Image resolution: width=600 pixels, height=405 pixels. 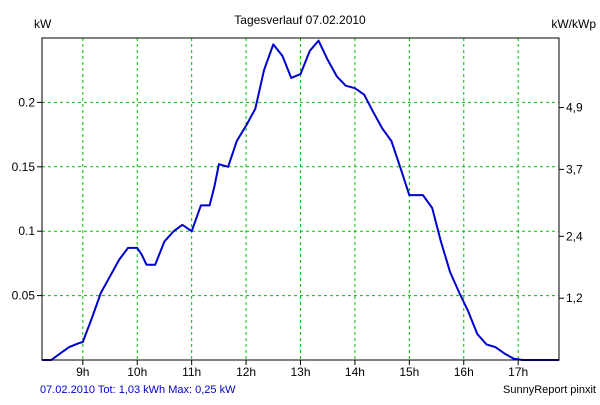 What do you see at coordinates (574, 298) in the screenshot?
I see `y-tick-label-right: 1,2` at bounding box center [574, 298].